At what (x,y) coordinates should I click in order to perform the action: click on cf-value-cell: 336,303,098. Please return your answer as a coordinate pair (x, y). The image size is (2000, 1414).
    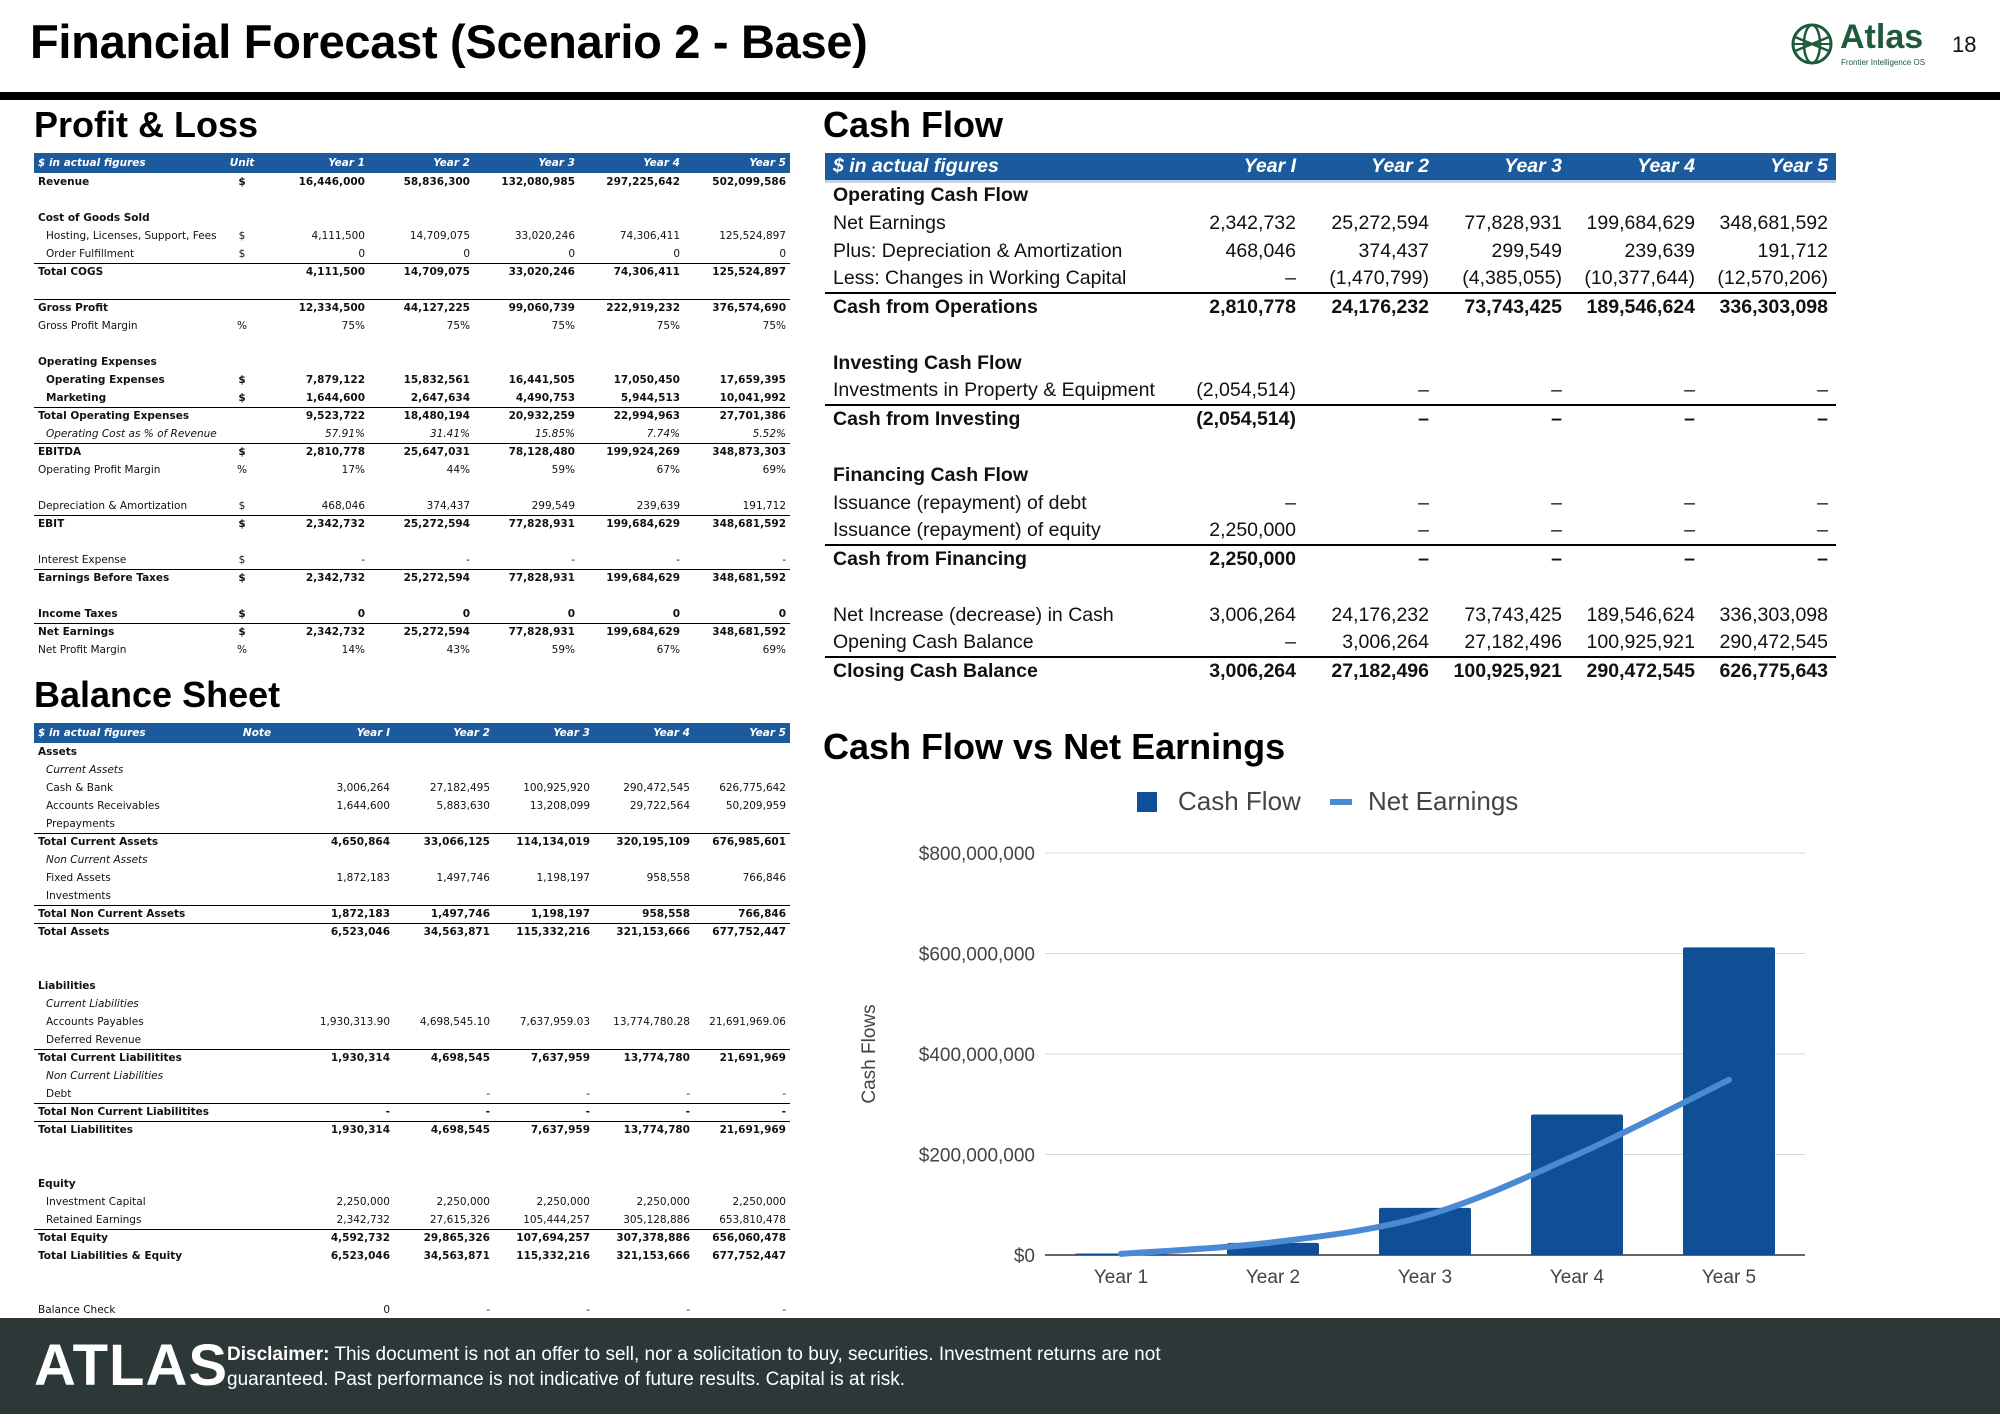
    Looking at the image, I should click on (1773, 614).